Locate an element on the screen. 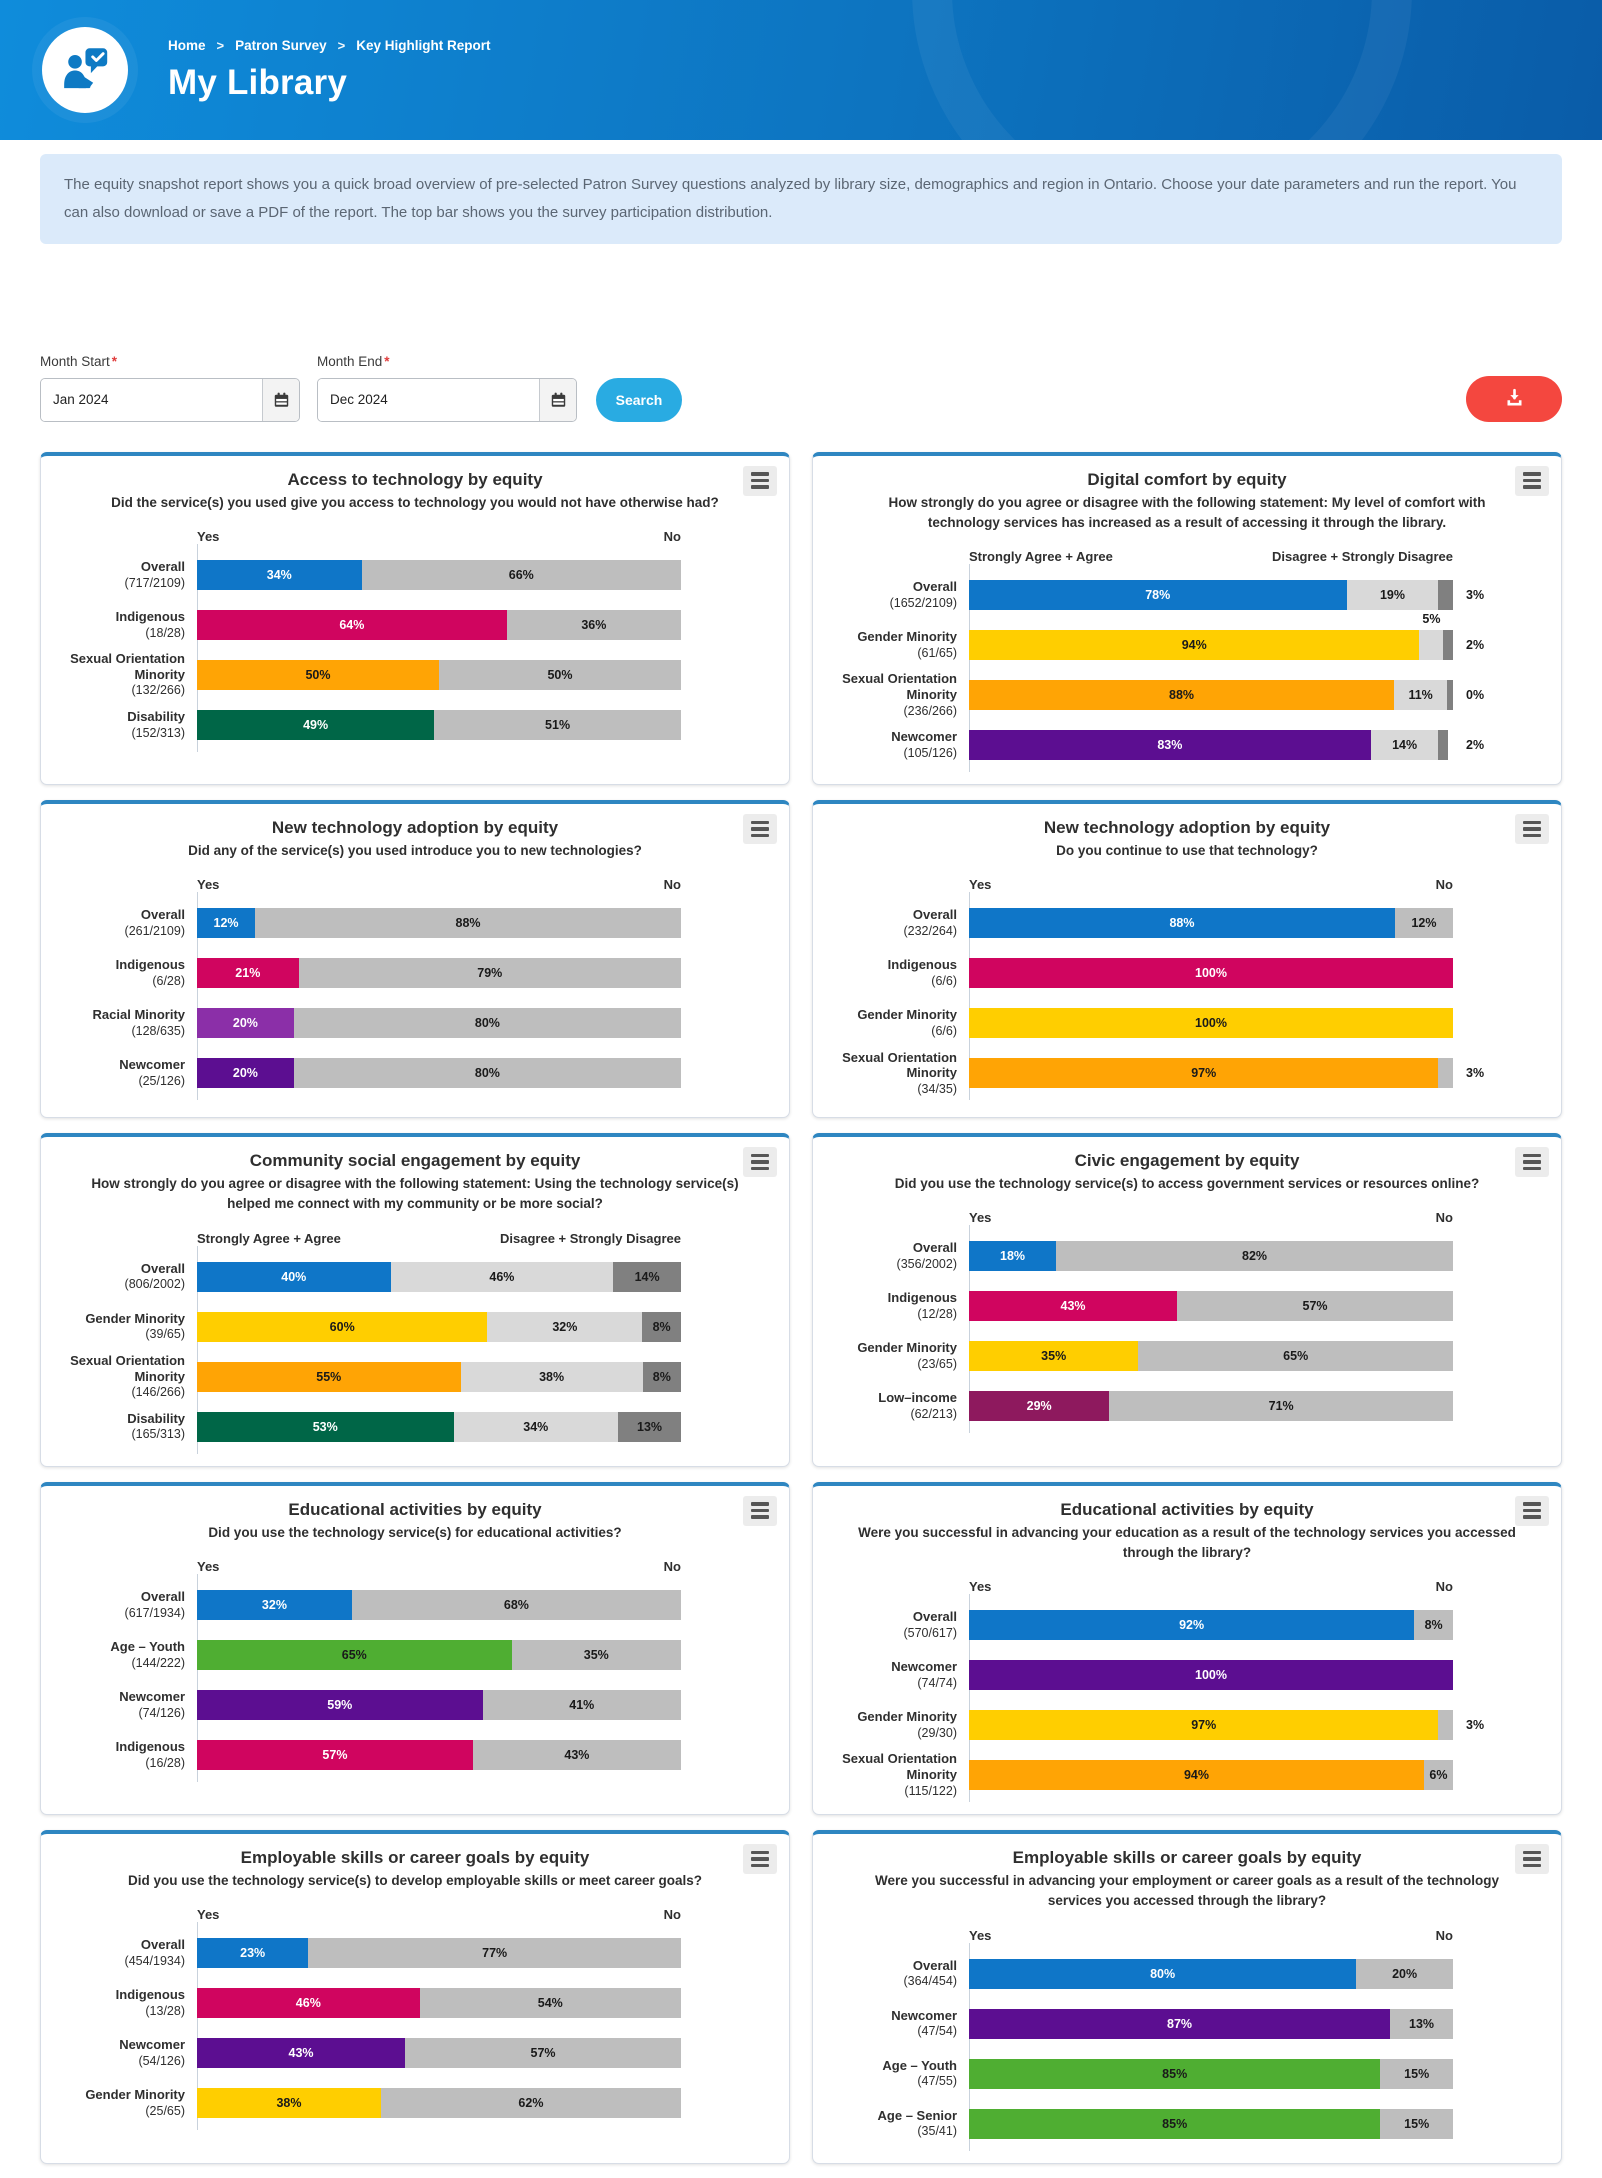 The width and height of the screenshot is (1602, 2178). bar-segment: 40% is located at coordinates (294, 1276).